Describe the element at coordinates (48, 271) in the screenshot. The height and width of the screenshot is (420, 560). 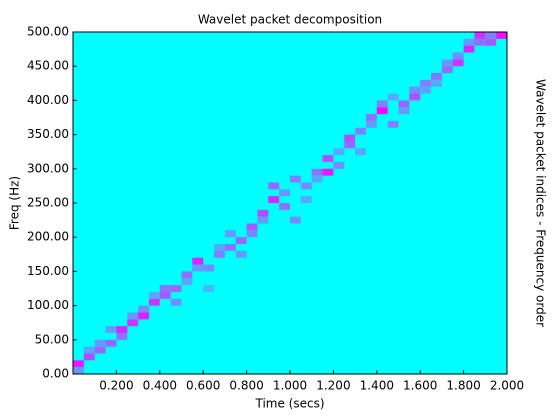
I see `y-tick-label: 150.00` at that location.